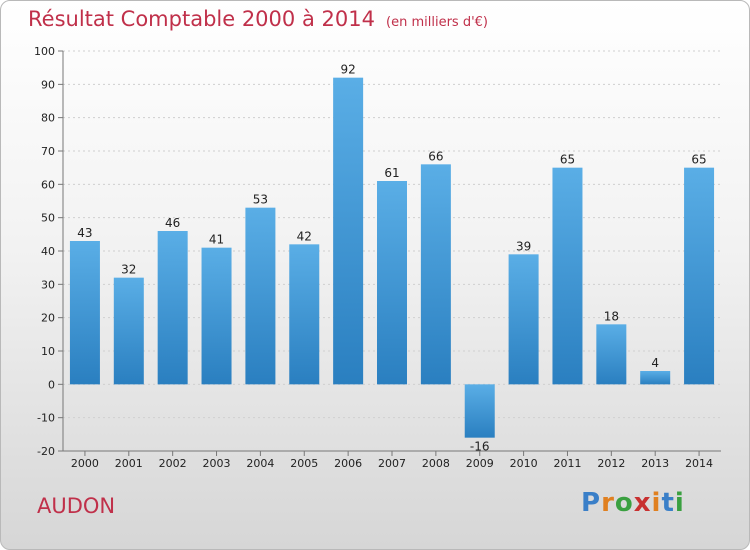 The image size is (750, 550). Describe the element at coordinates (347, 70) in the screenshot. I see `bar-value-label: 92` at that location.